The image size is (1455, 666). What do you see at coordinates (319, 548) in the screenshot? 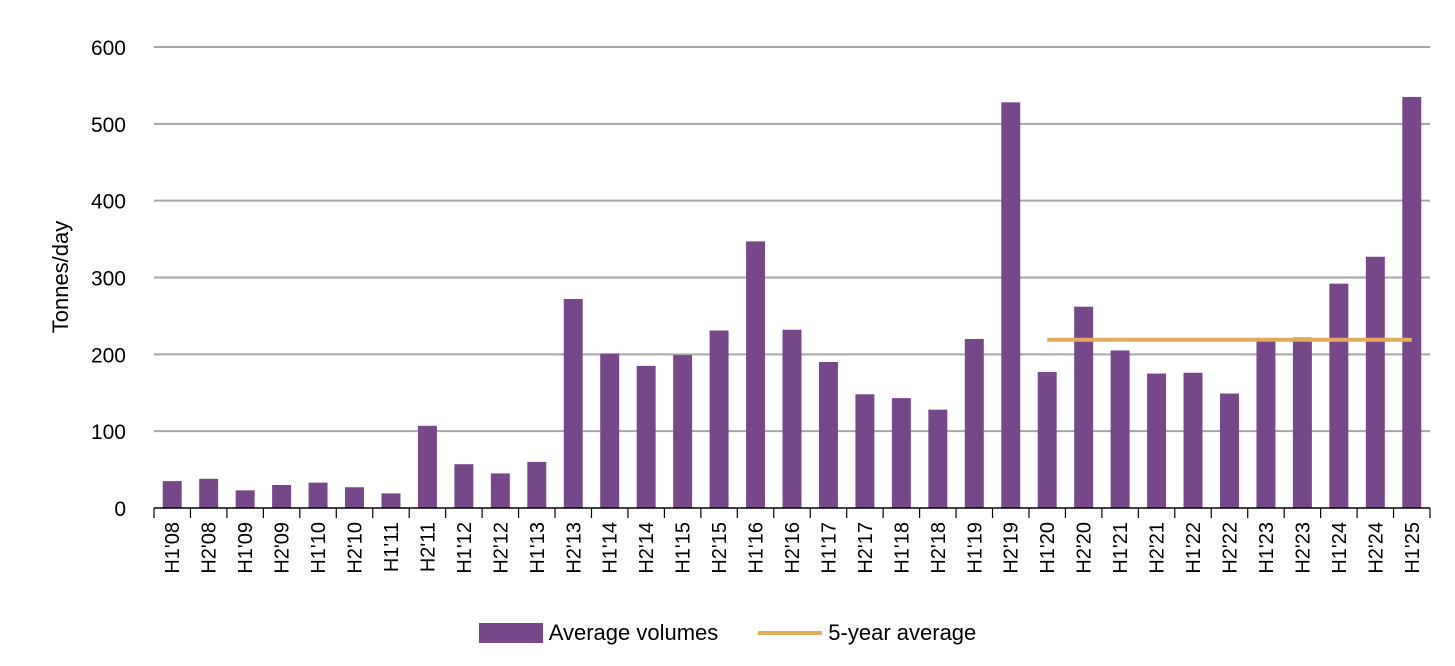
I see `x-tick-label: H1'10` at bounding box center [319, 548].